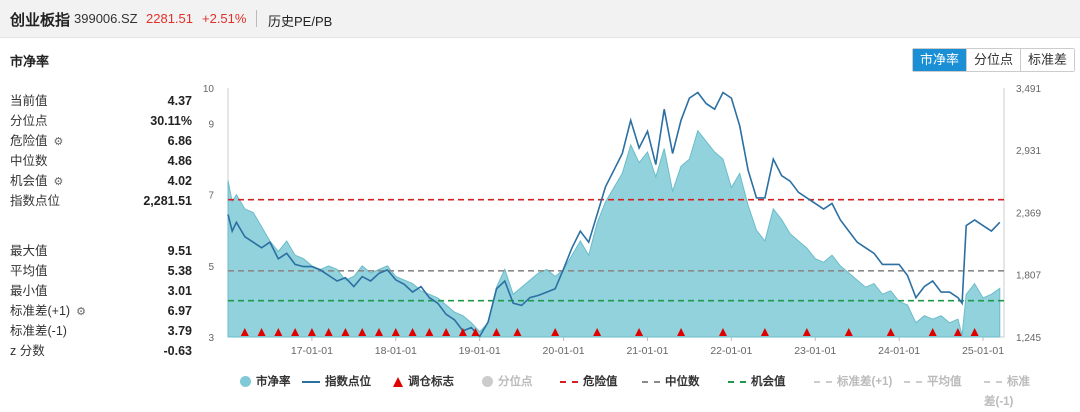  What do you see at coordinates (29, 161) in the screenshot?
I see `stat-label: 中位数` at bounding box center [29, 161].